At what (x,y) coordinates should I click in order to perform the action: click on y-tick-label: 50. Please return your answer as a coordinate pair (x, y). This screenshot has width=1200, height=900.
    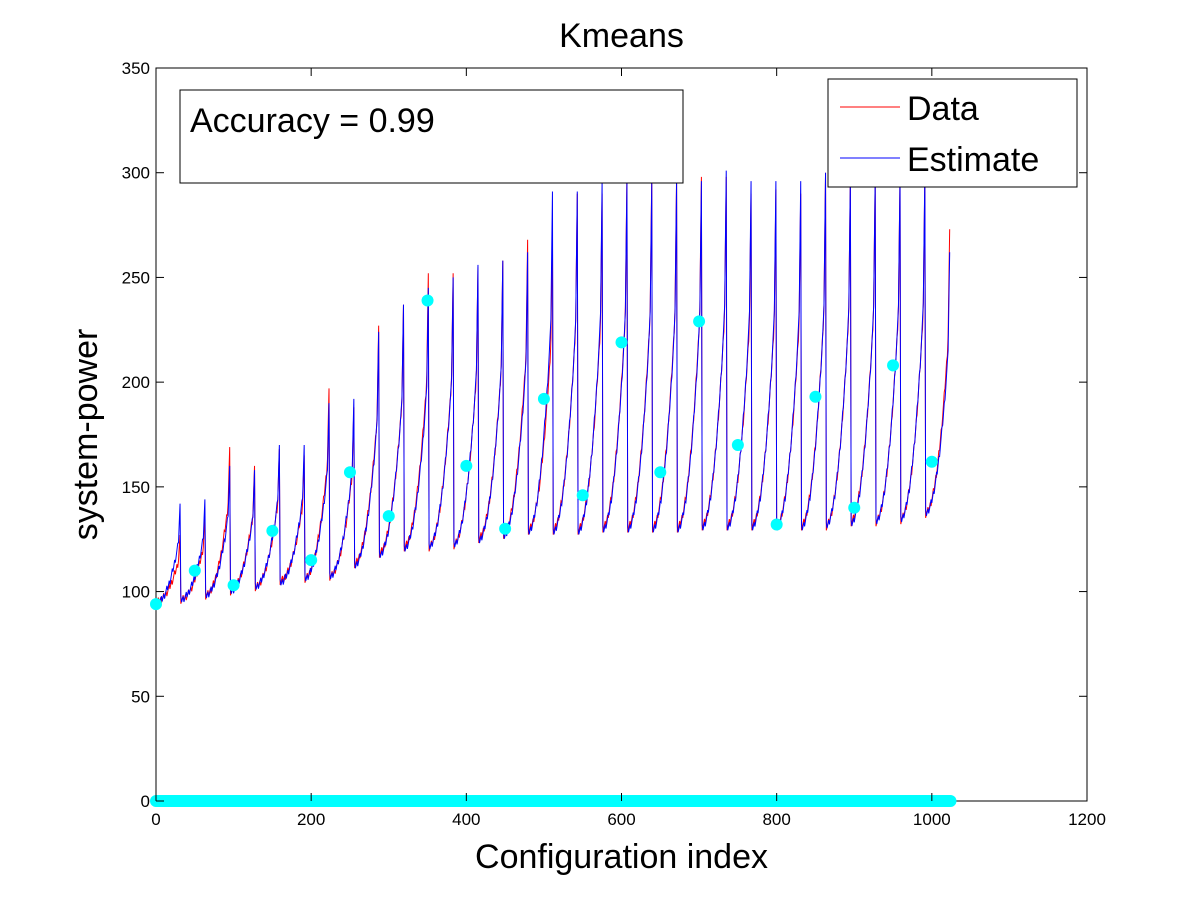
    Looking at the image, I should click on (140, 696).